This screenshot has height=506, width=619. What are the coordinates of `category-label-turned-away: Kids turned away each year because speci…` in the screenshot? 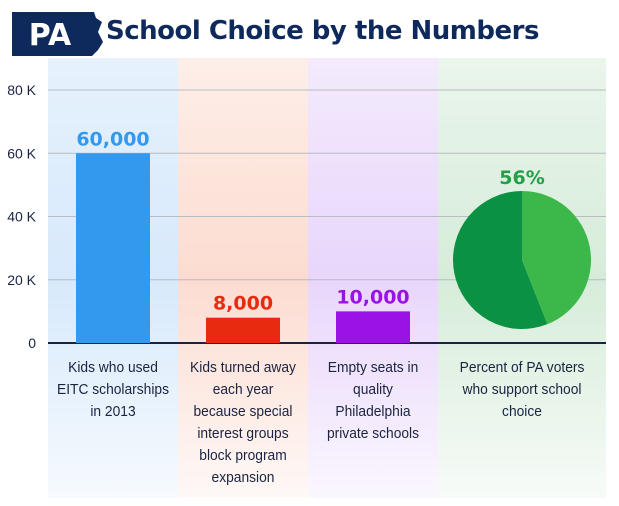 It's located at (243, 423).